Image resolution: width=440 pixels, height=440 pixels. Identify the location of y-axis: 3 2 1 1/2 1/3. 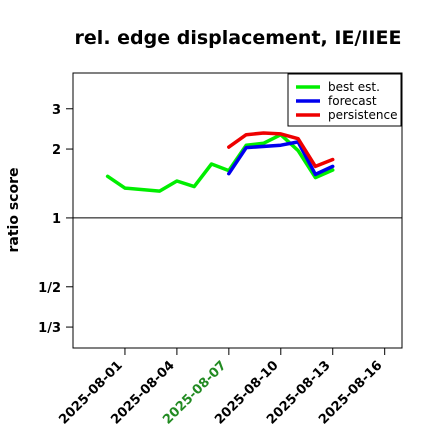
(55, 219).